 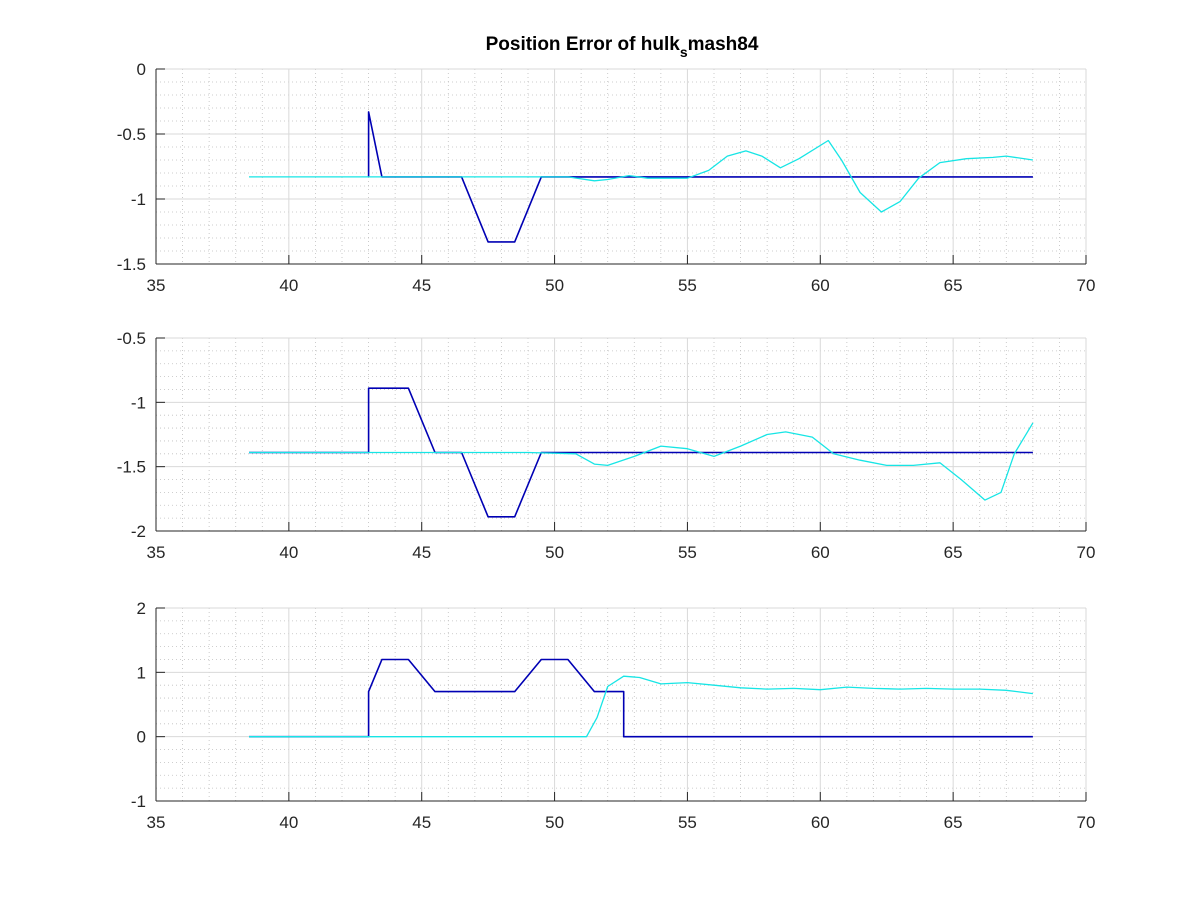 What do you see at coordinates (138, 531) in the screenshot?
I see `y-tick-label: -2` at bounding box center [138, 531].